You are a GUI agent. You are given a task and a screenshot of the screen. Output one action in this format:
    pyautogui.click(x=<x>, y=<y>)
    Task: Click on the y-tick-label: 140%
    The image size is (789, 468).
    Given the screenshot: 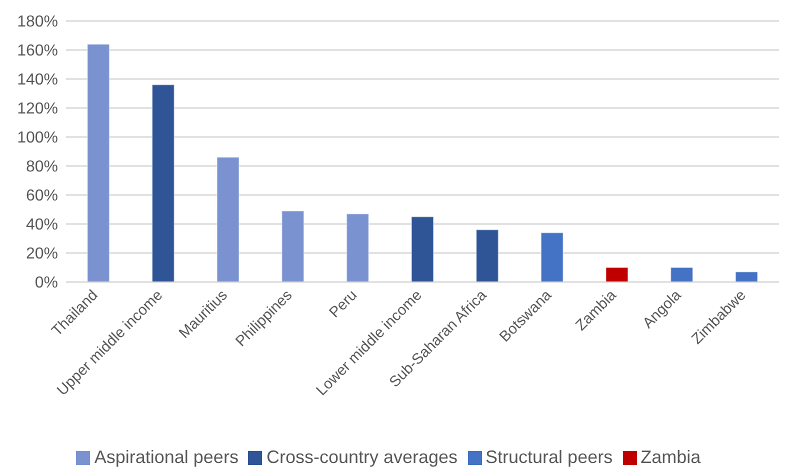 What is the action you would take?
    pyautogui.click(x=37, y=80)
    